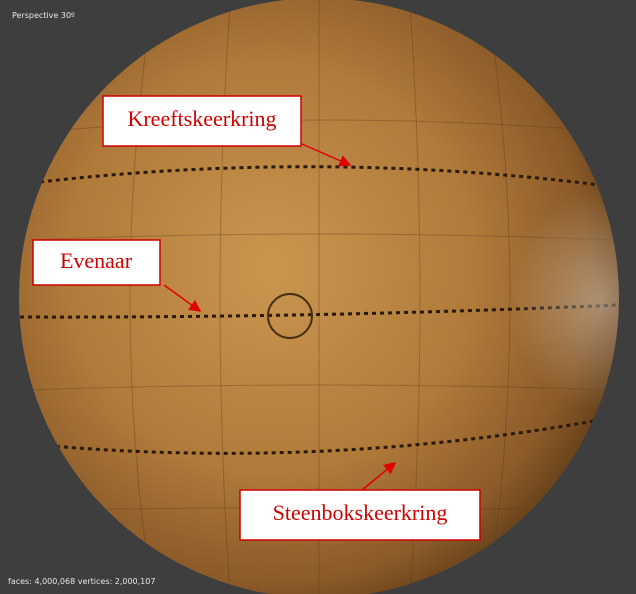  What do you see at coordinates (201, 118) in the screenshot?
I see `label-text: Kreeftskeerkring` at bounding box center [201, 118].